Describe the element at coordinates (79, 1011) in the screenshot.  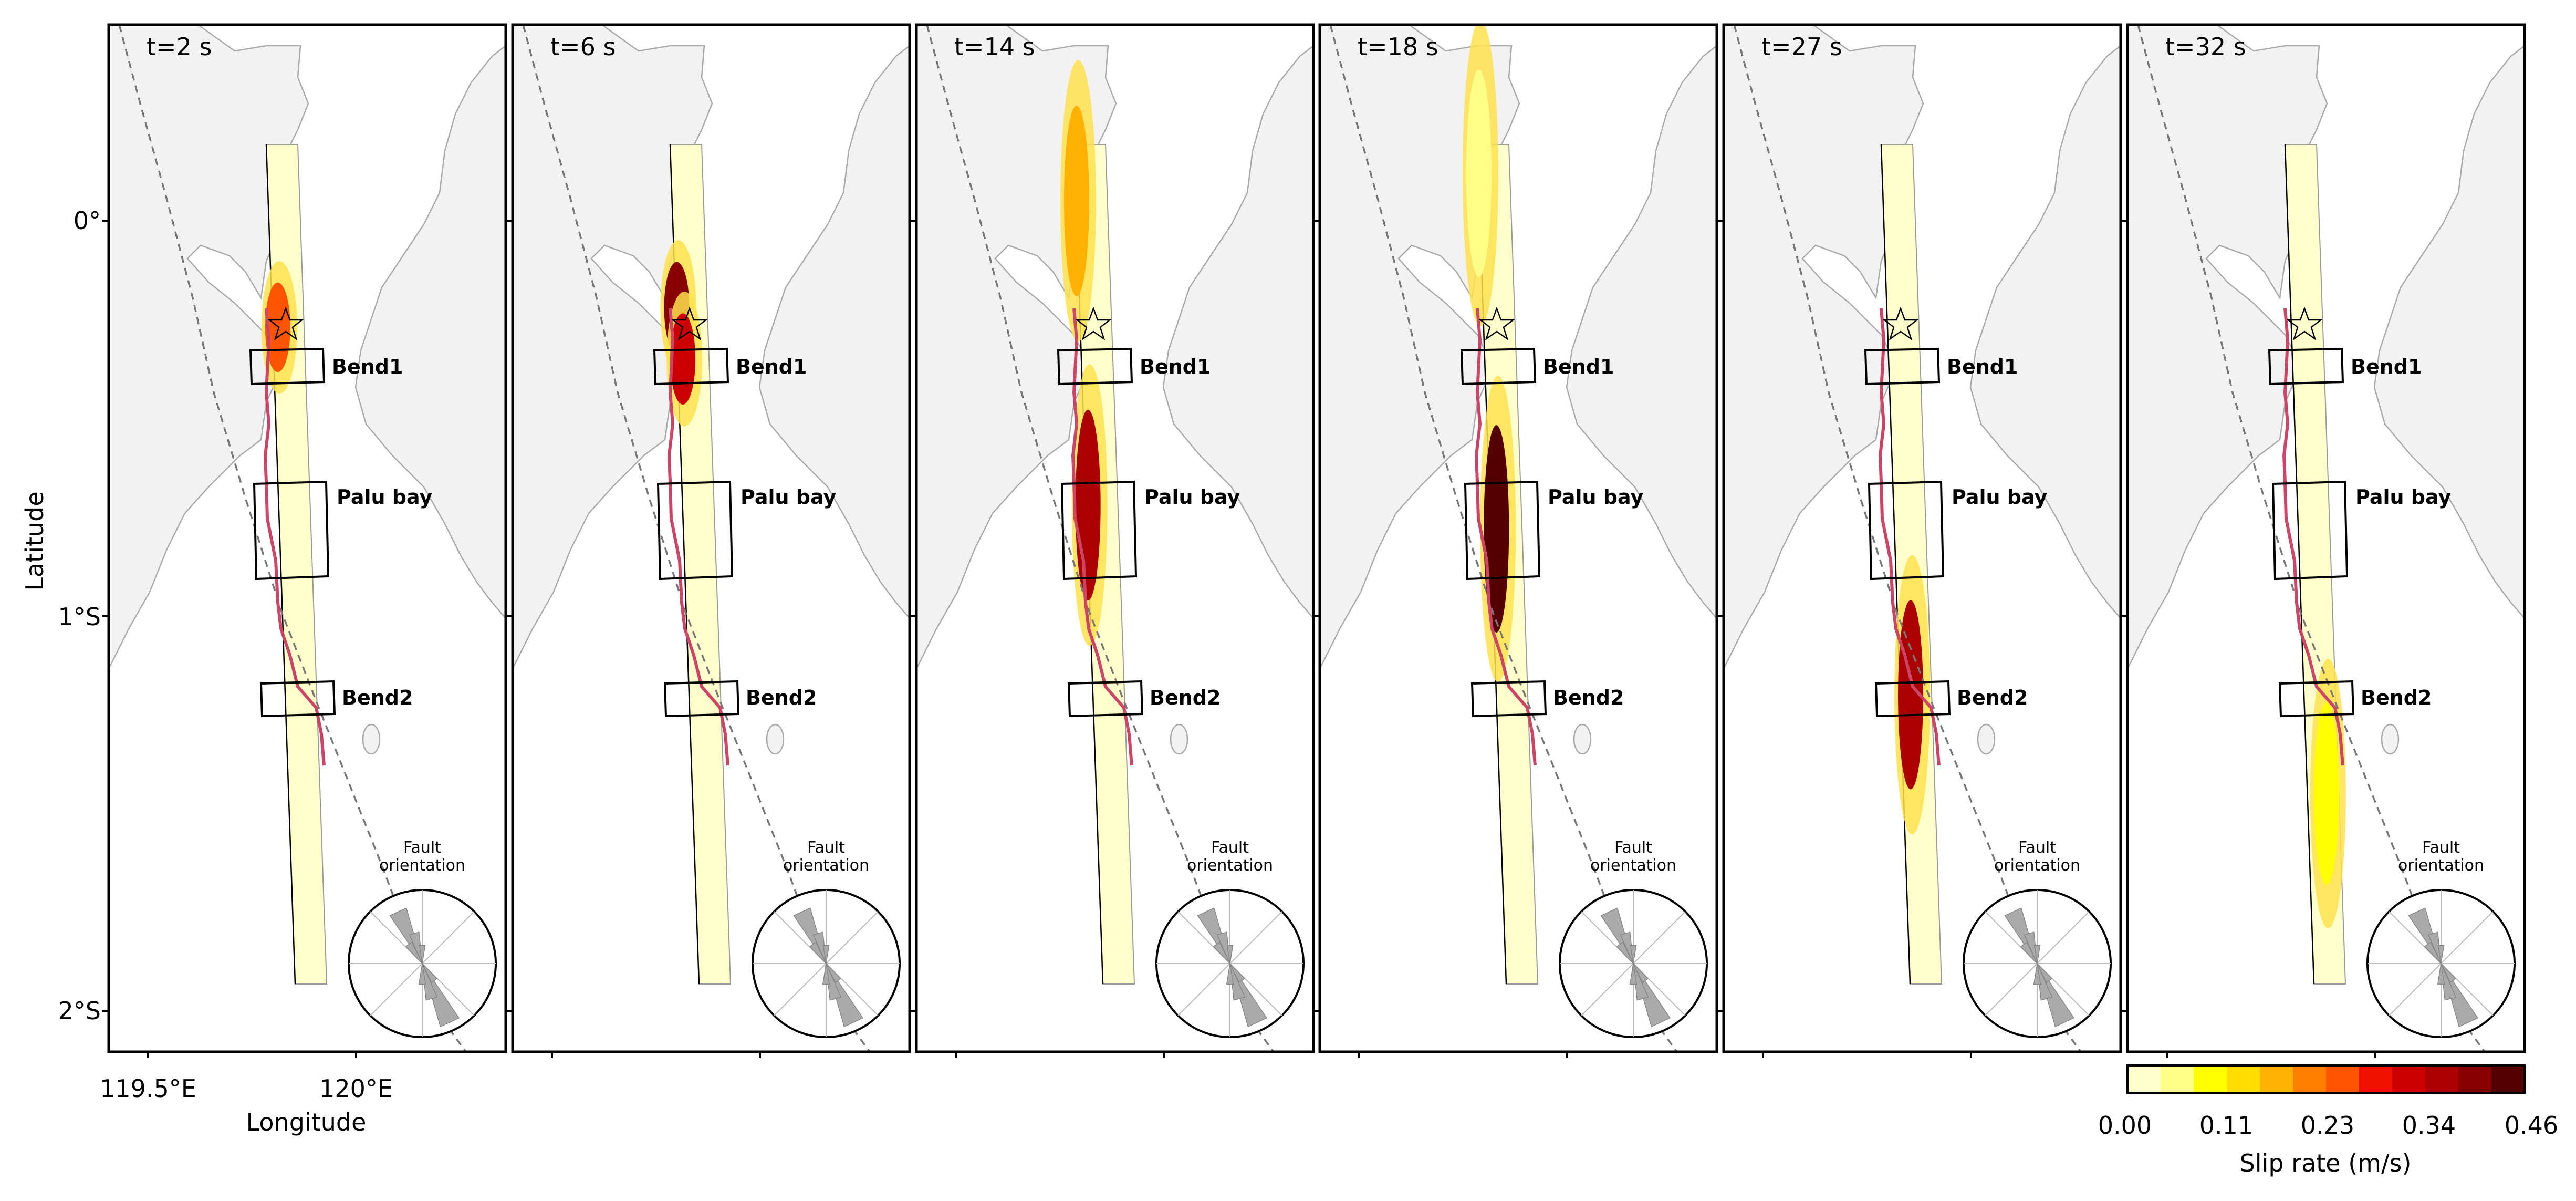
I see `ytick-label-2: 2°S` at that location.